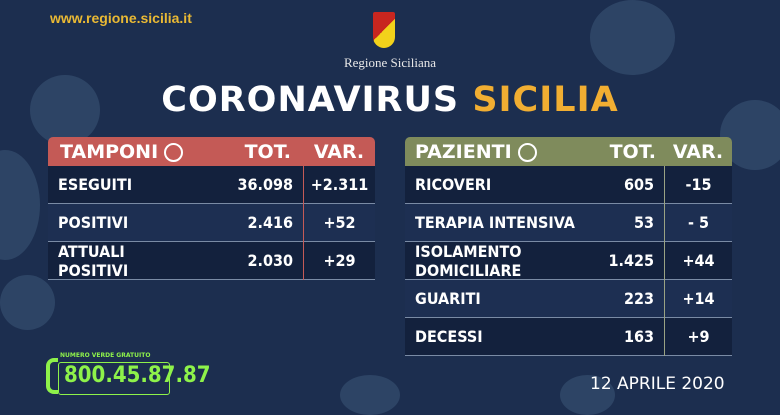 The image size is (780, 415). Describe the element at coordinates (448, 298) in the screenshot. I see `row-label: GUARITI` at that location.